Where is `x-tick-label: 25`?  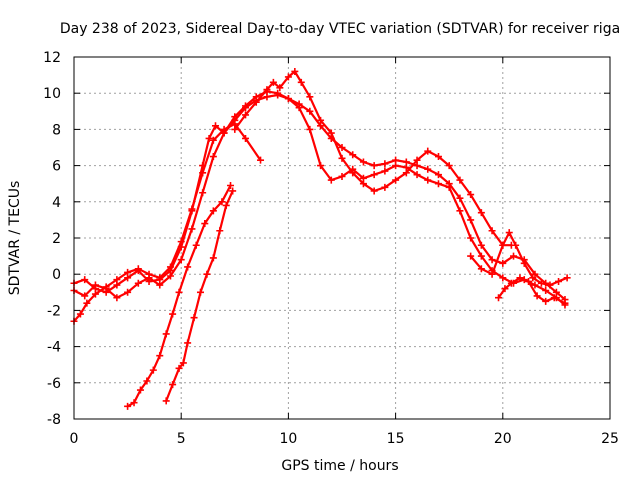 x-tick-label: 25 is located at coordinates (610, 439).